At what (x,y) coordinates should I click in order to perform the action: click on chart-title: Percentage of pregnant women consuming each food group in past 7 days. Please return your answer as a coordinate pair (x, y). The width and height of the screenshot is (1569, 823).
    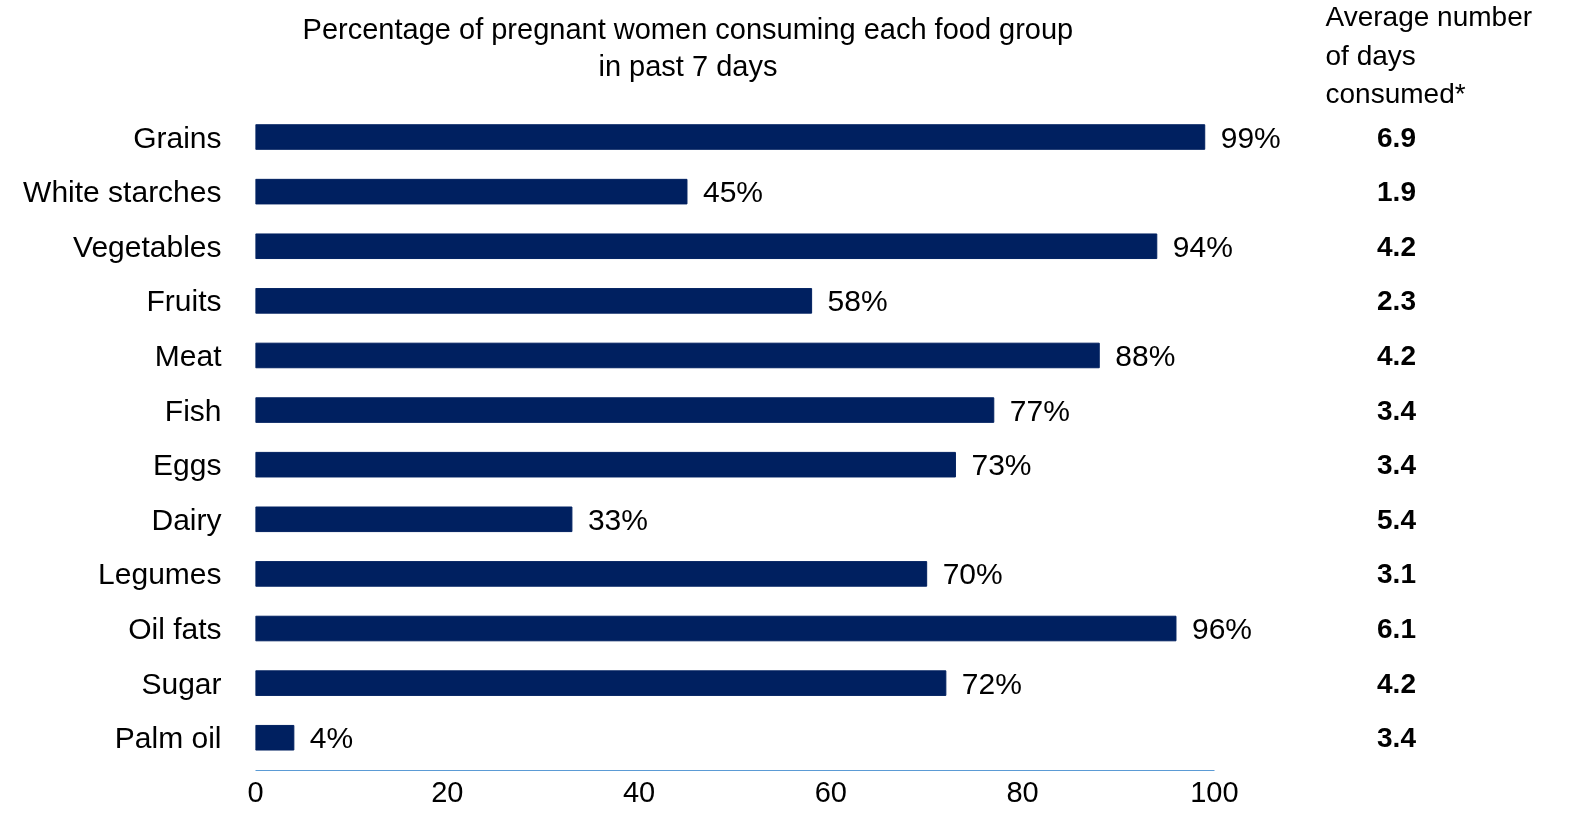
    Looking at the image, I should click on (688, 47).